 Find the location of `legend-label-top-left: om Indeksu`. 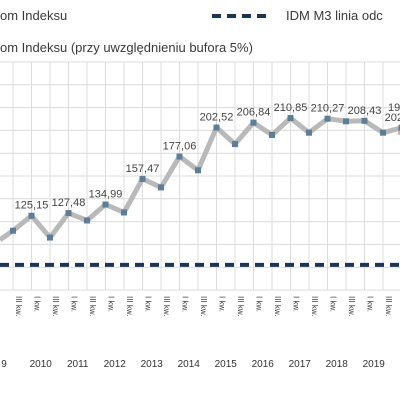

legend-label-top-left: om Indeksu is located at coordinates (33, 15).